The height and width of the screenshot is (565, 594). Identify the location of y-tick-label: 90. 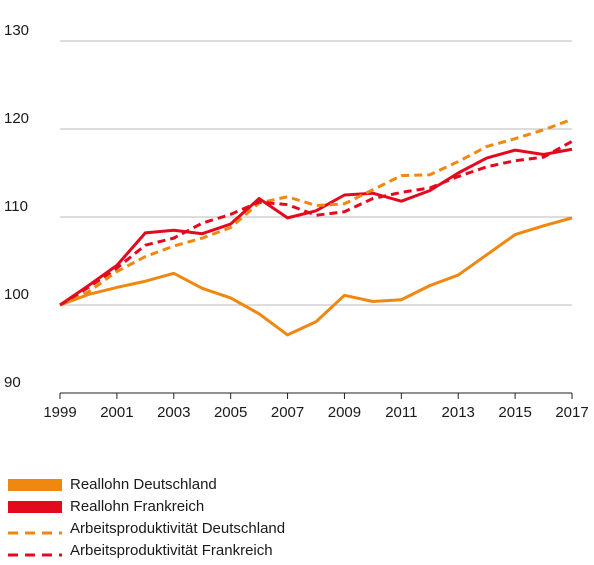
(12, 382).